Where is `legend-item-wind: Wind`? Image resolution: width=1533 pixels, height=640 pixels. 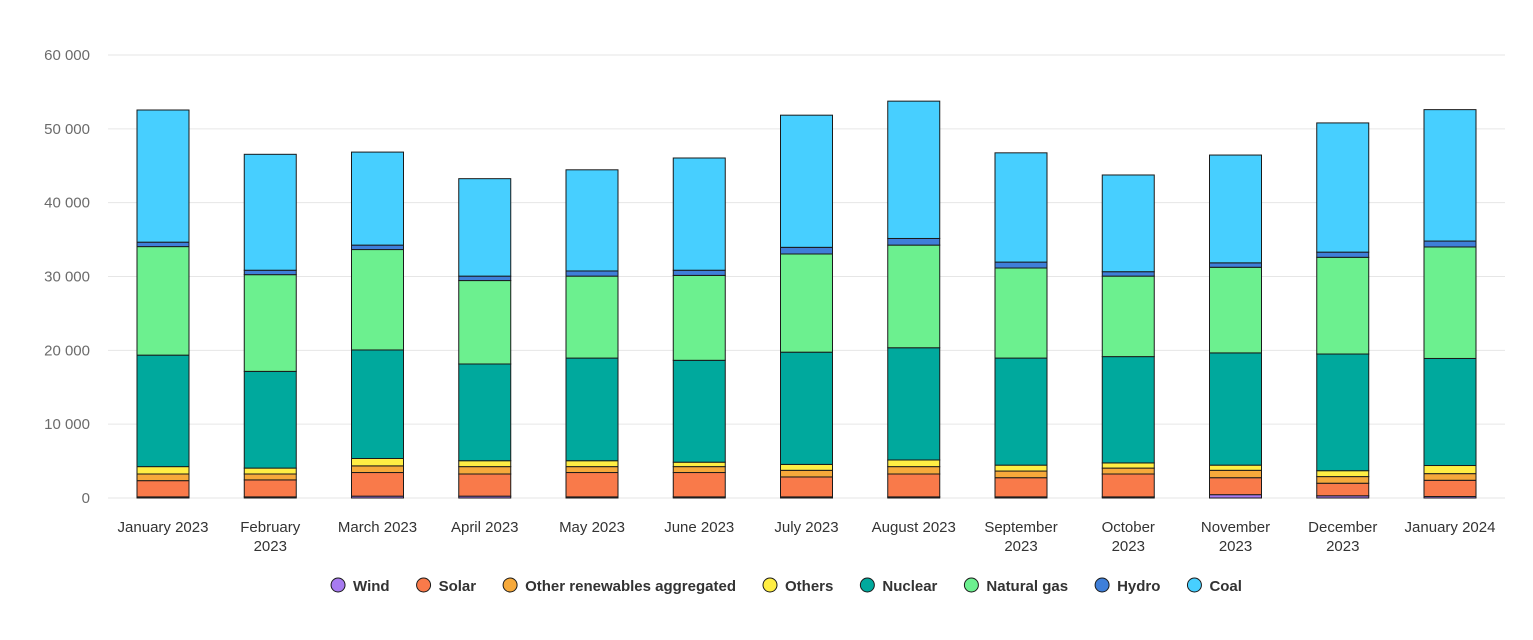
legend-item-wind: Wind is located at coordinates (360, 586).